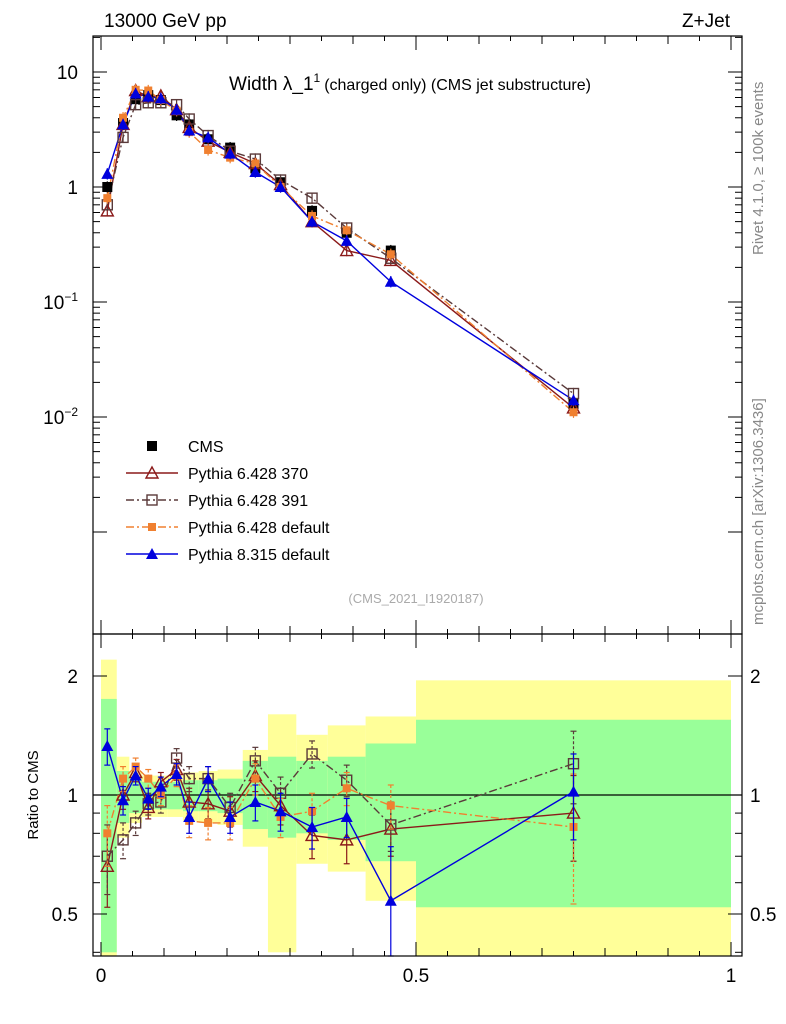  I want to click on ratio-line-py391, so click(340, 804).